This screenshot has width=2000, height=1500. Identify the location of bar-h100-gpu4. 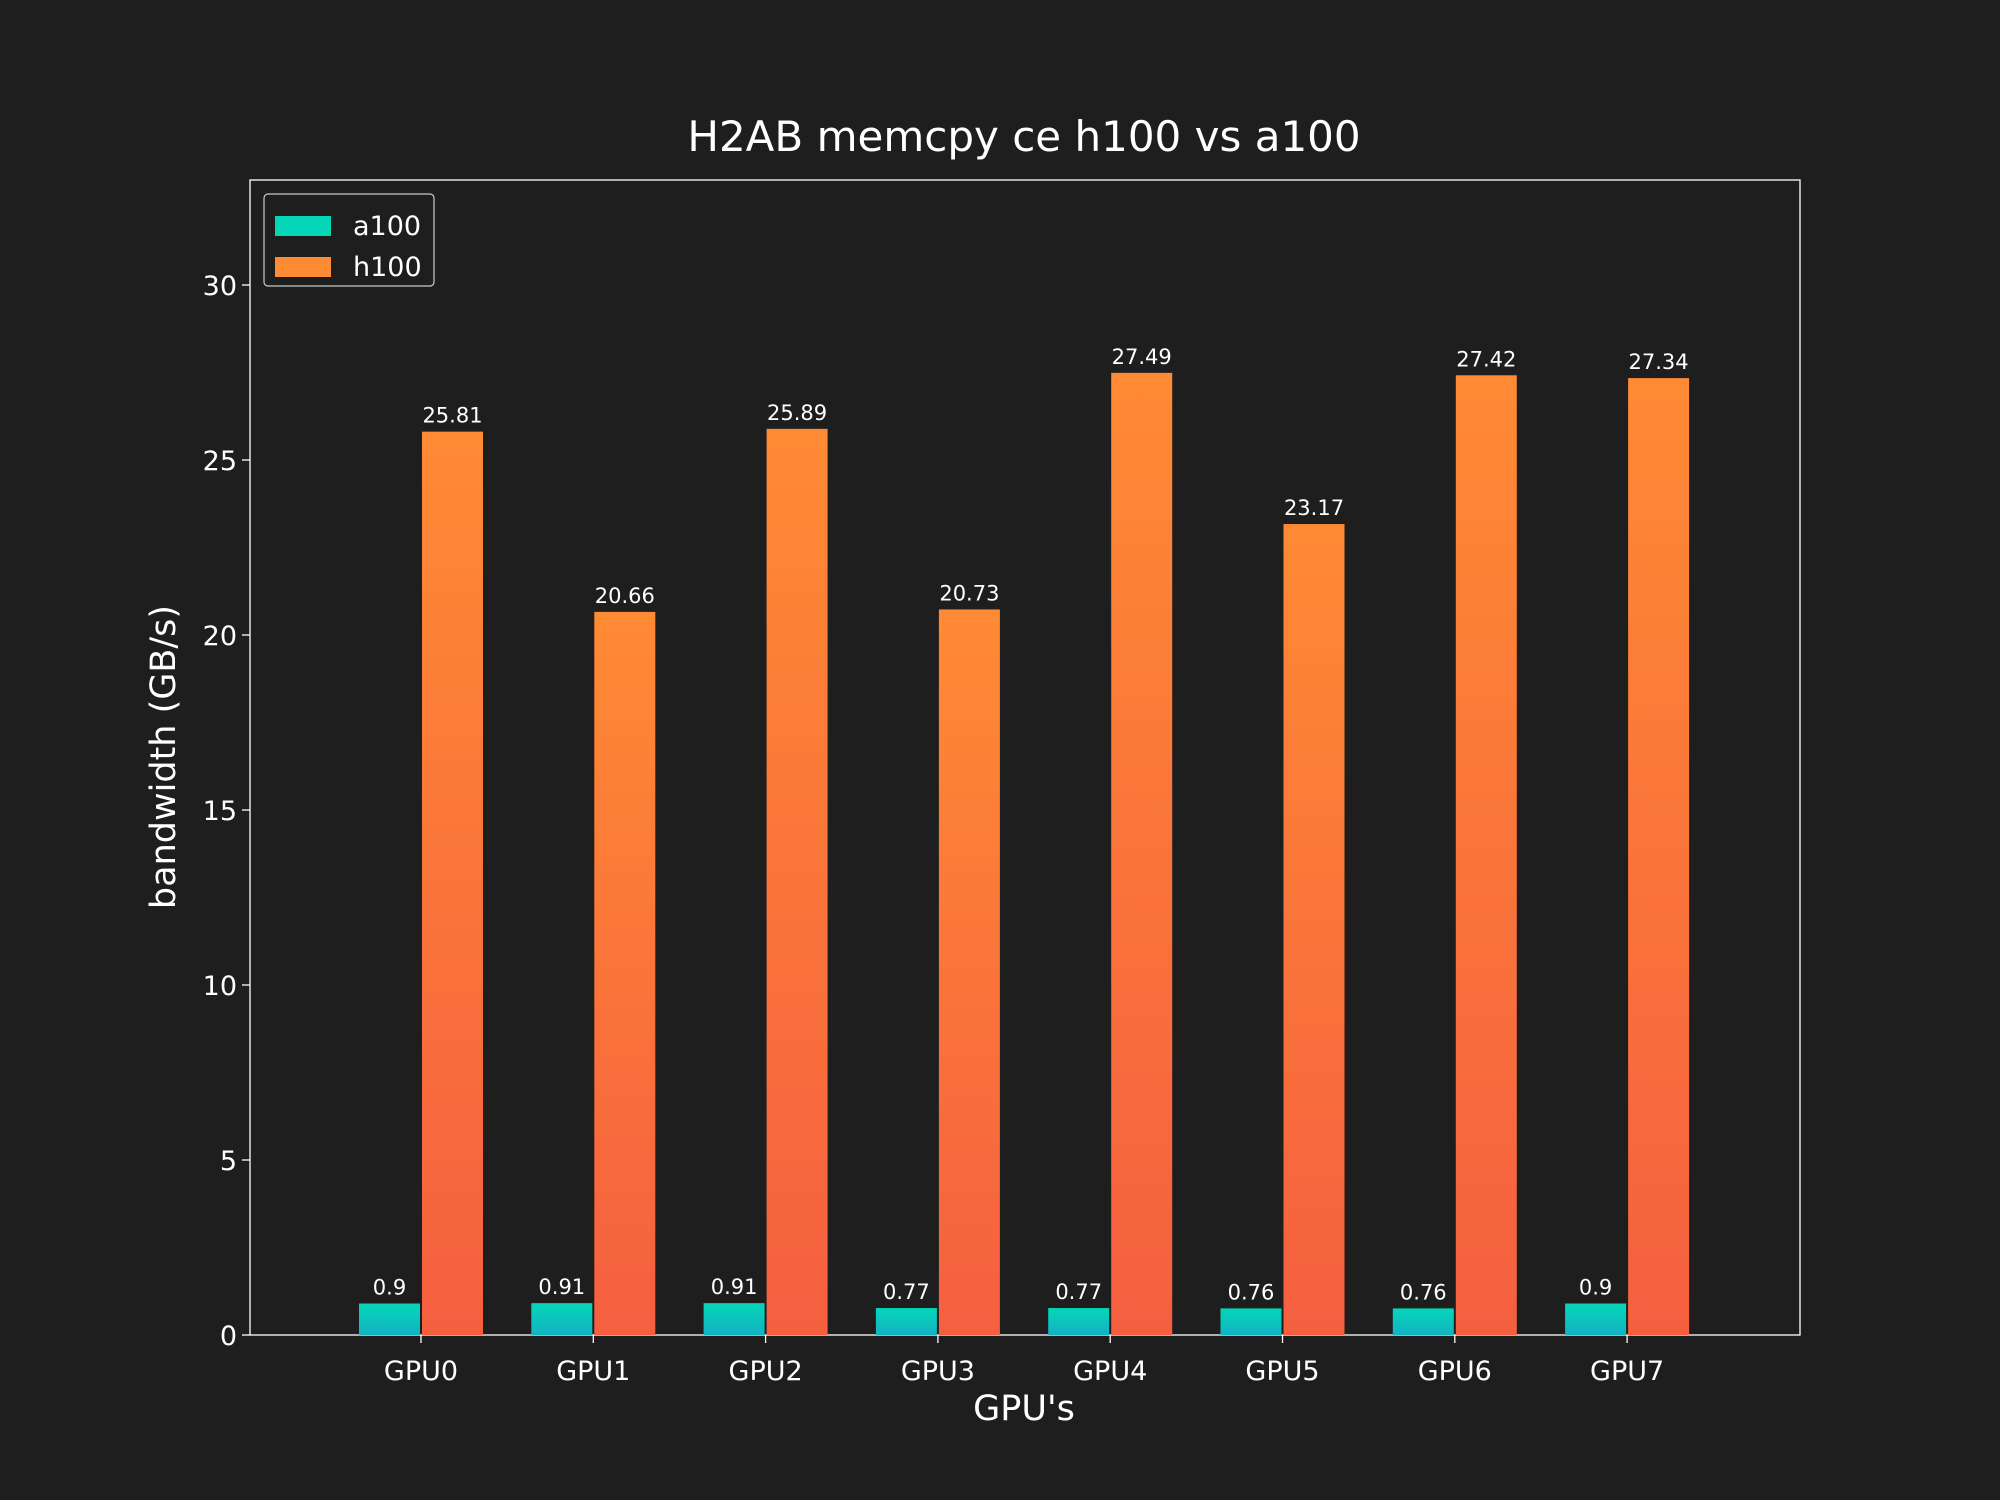
(1142, 854).